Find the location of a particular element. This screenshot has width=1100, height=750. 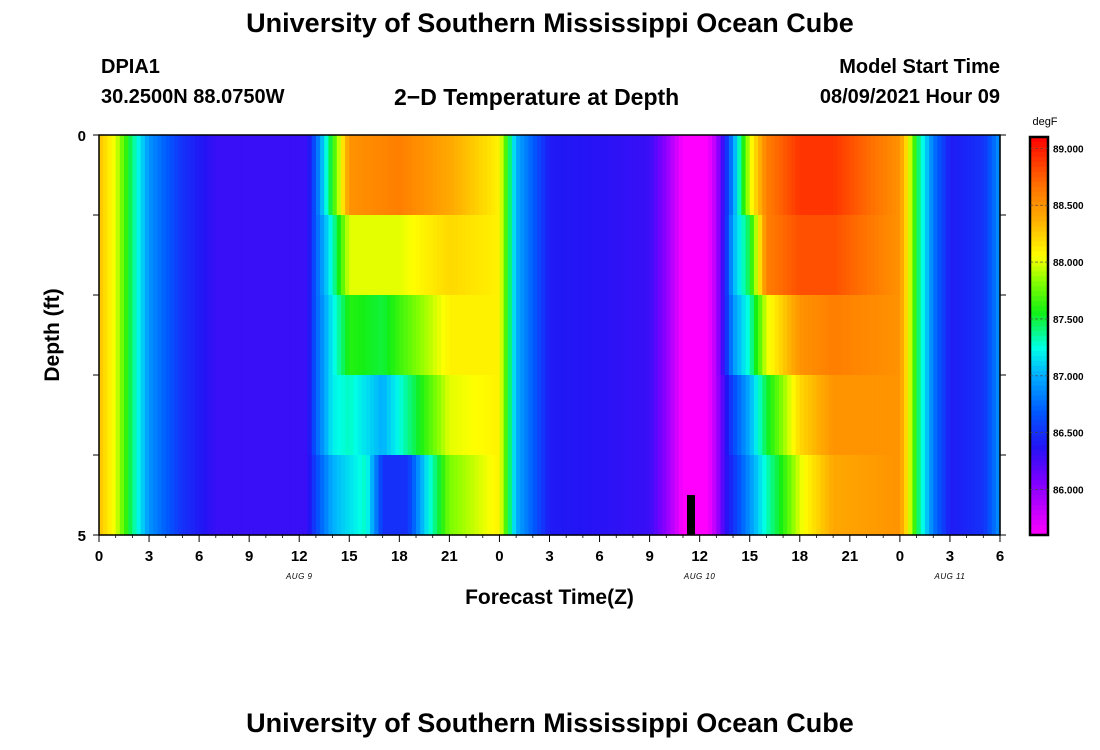

date-label: AUG 11 is located at coordinates (950, 576).